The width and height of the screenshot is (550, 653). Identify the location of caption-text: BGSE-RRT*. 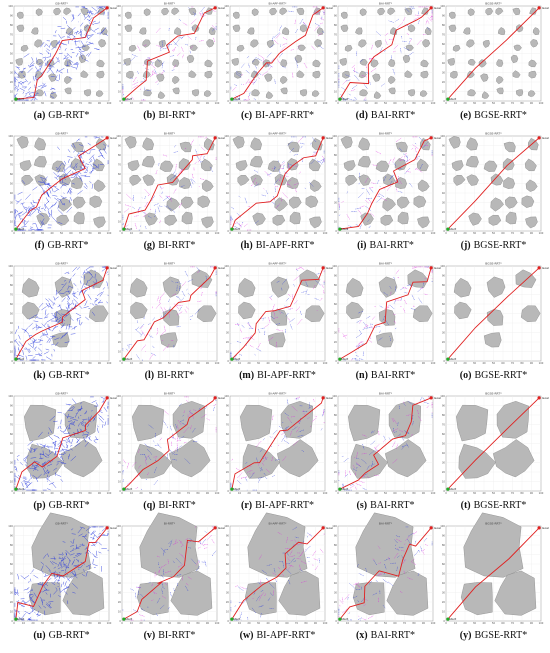
(500, 115).